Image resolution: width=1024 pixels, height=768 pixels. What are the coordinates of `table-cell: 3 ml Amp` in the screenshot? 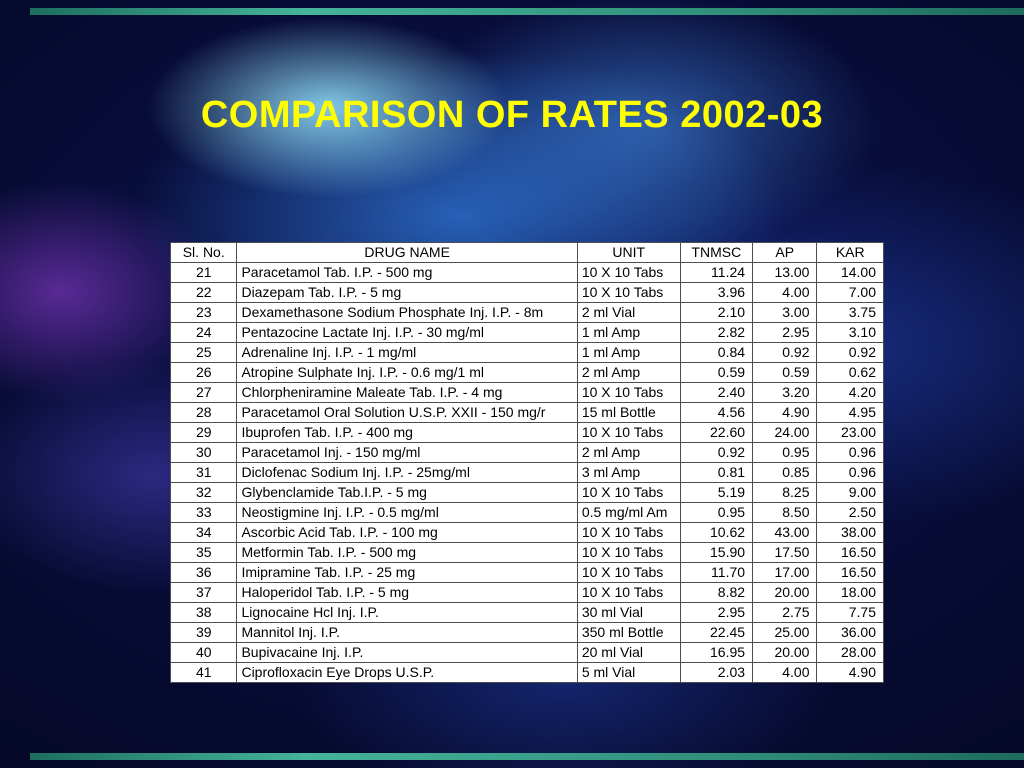 It's located at (628, 472).